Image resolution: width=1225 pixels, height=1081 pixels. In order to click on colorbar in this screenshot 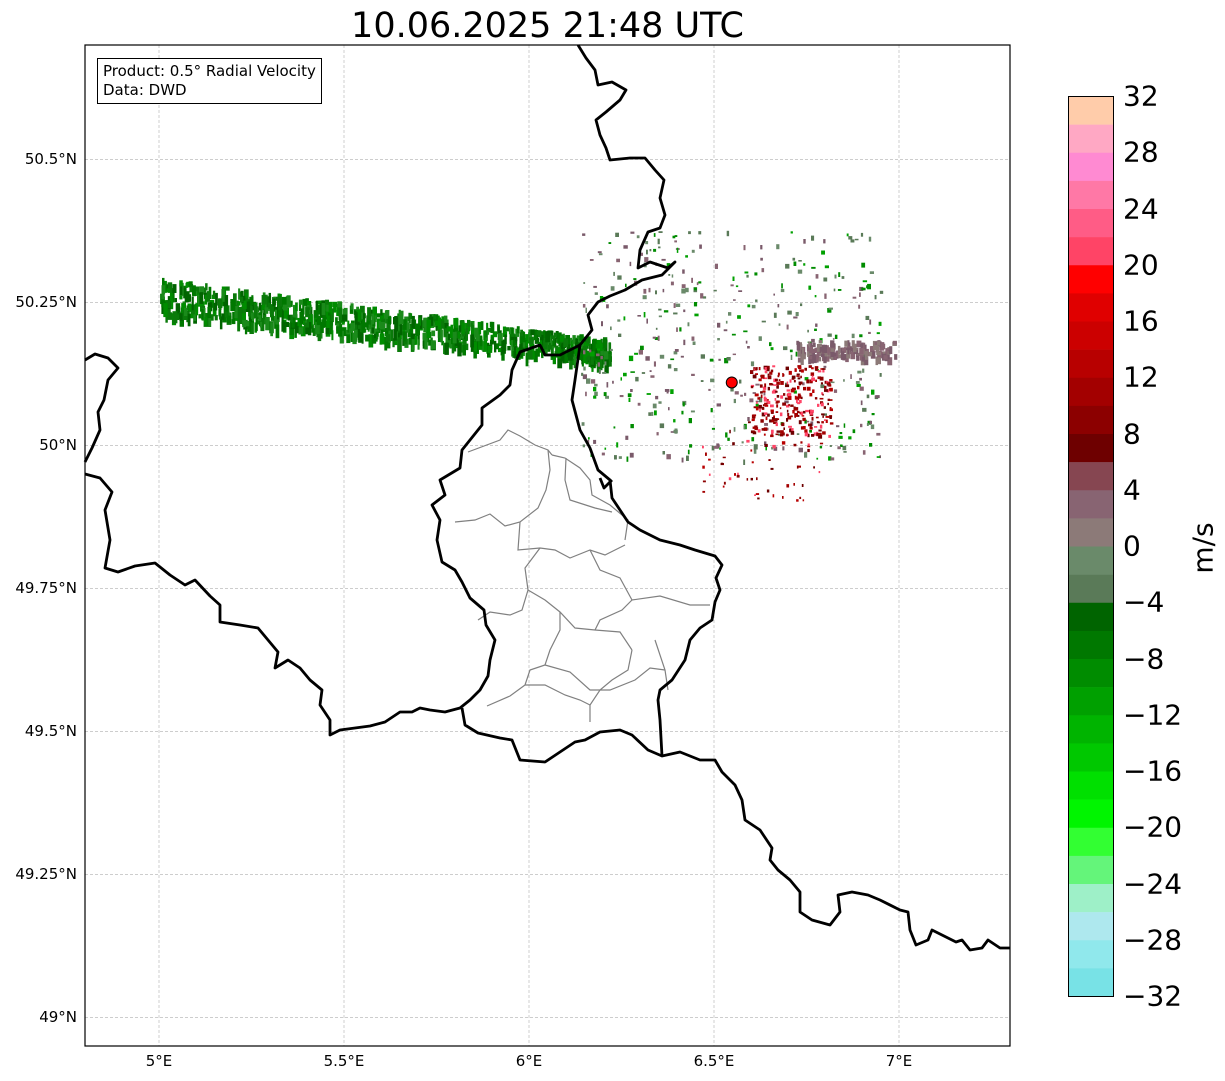, I will do `click(1091, 546)`.